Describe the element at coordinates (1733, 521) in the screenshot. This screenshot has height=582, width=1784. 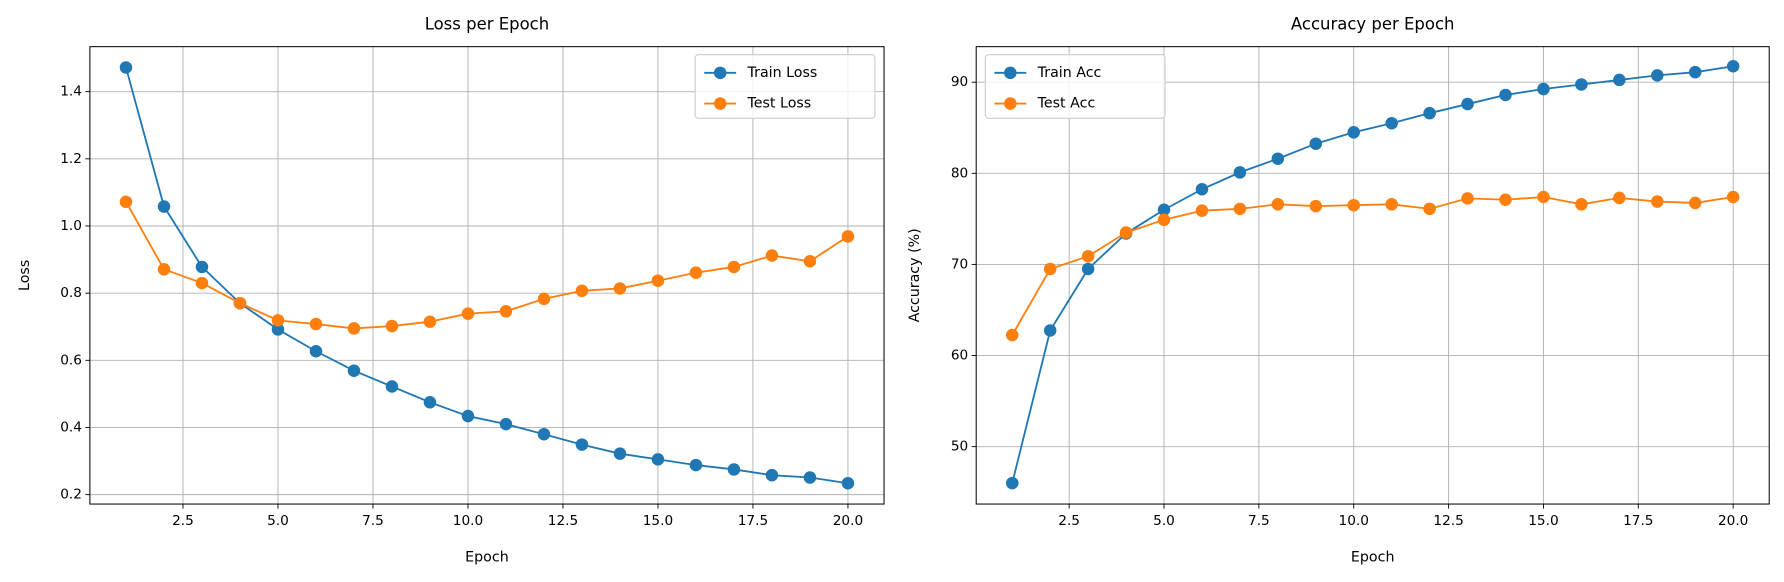
I see `x-tick-label: 20.0` at that location.